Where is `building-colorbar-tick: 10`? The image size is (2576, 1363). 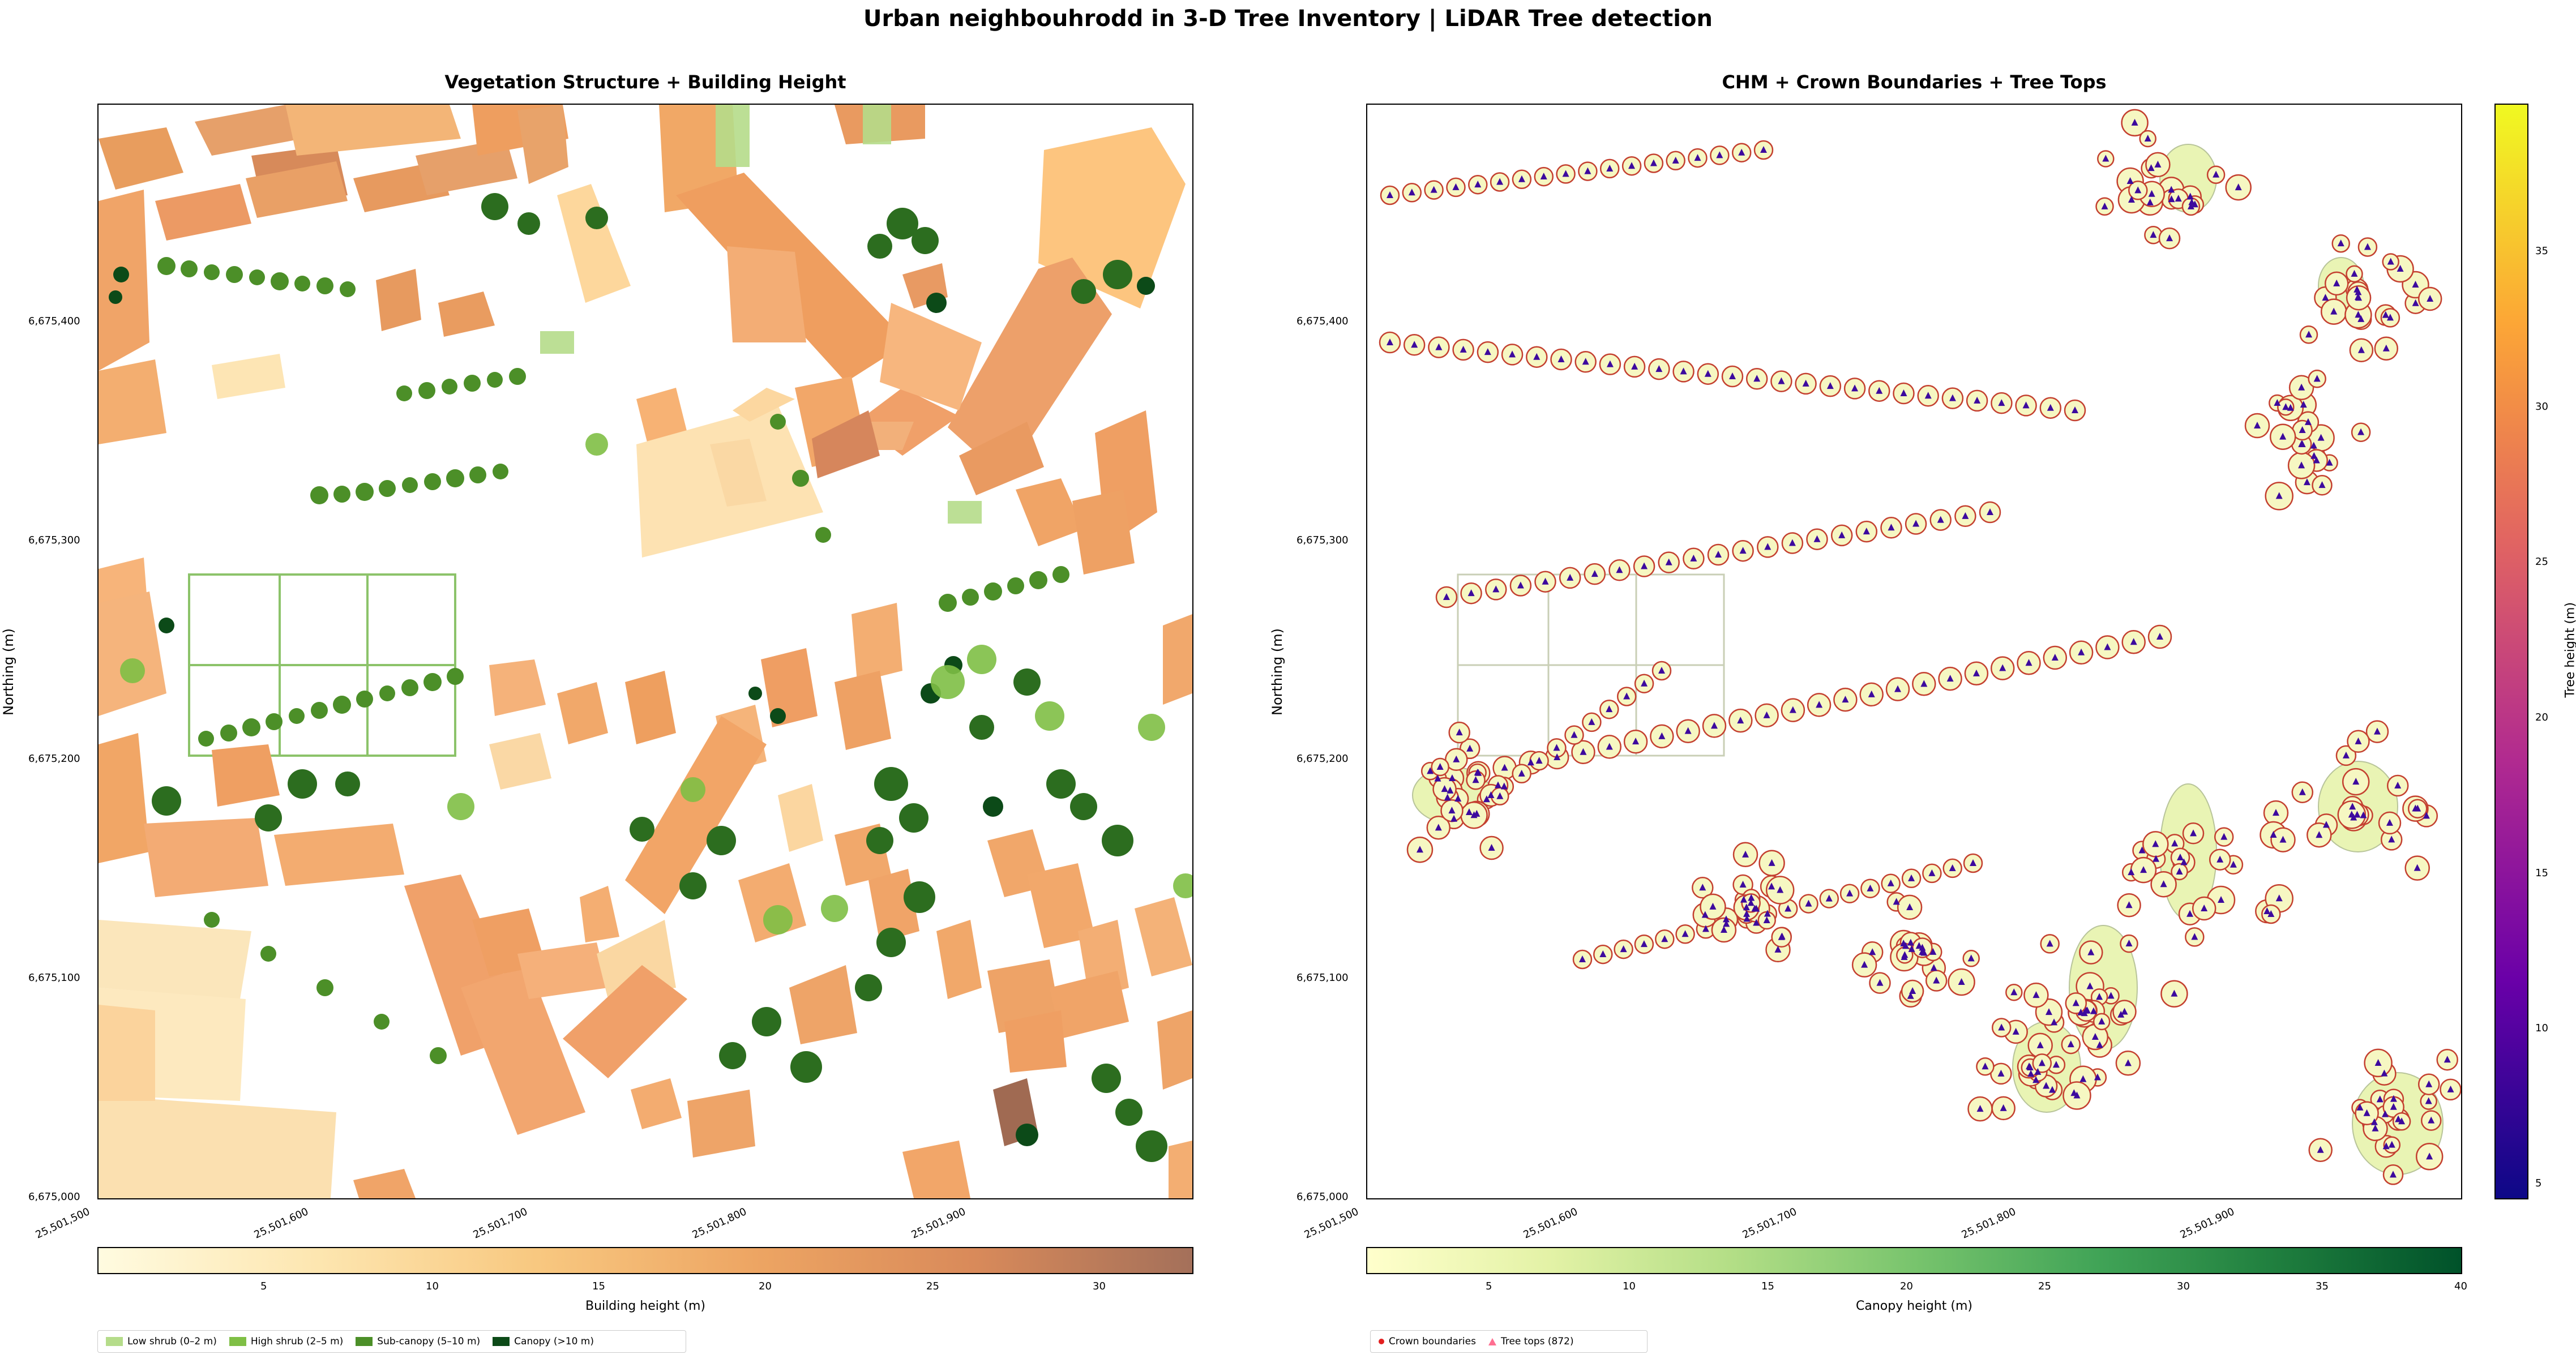 building-colorbar-tick: 10 is located at coordinates (432, 1286).